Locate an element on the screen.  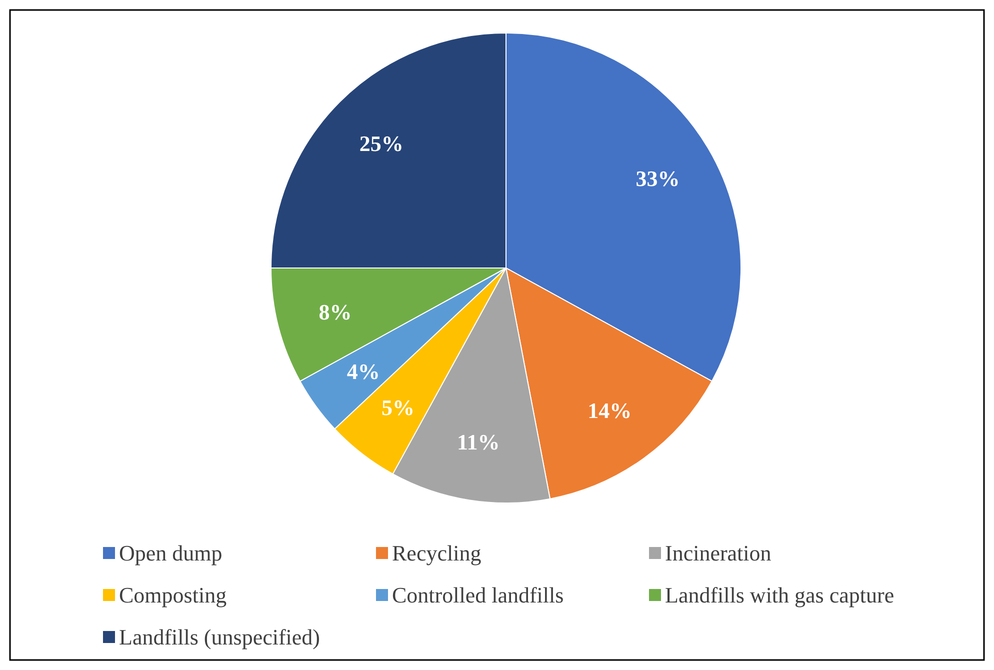
data-label: 8% is located at coordinates (335, 311).